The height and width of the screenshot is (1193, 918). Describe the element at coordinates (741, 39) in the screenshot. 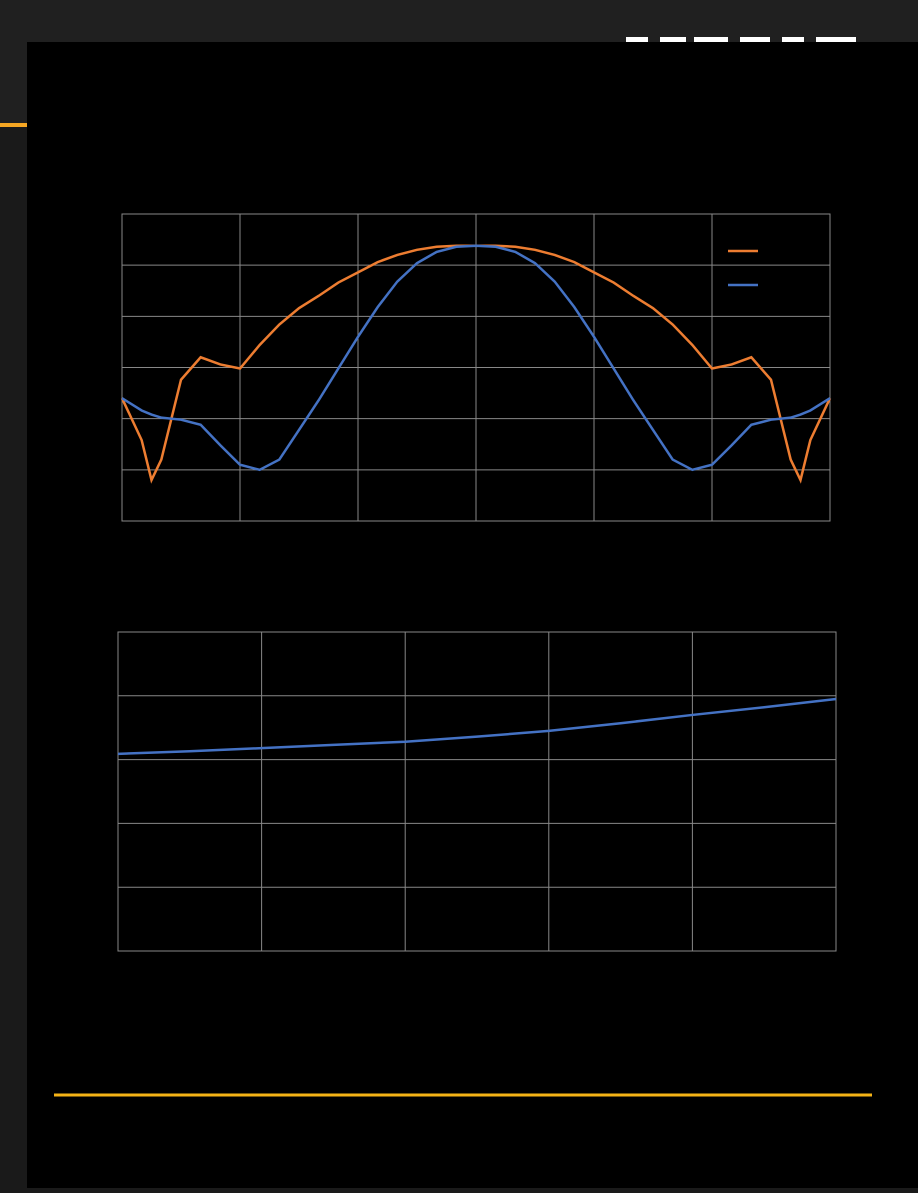

I see `logo-fragment` at that location.